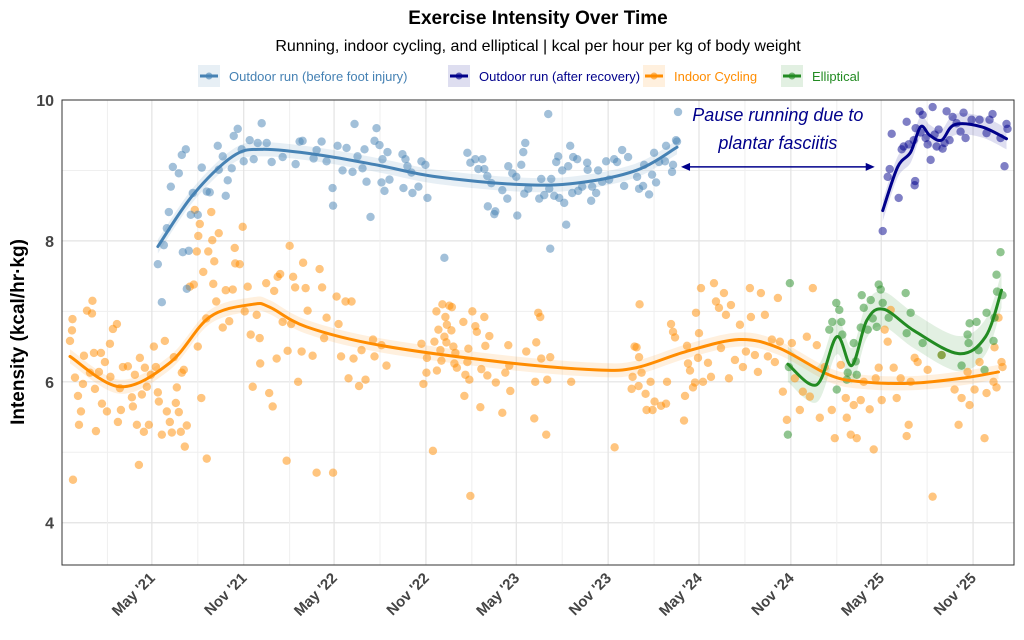  I want to click on y-tick-label: 6, so click(49, 383).